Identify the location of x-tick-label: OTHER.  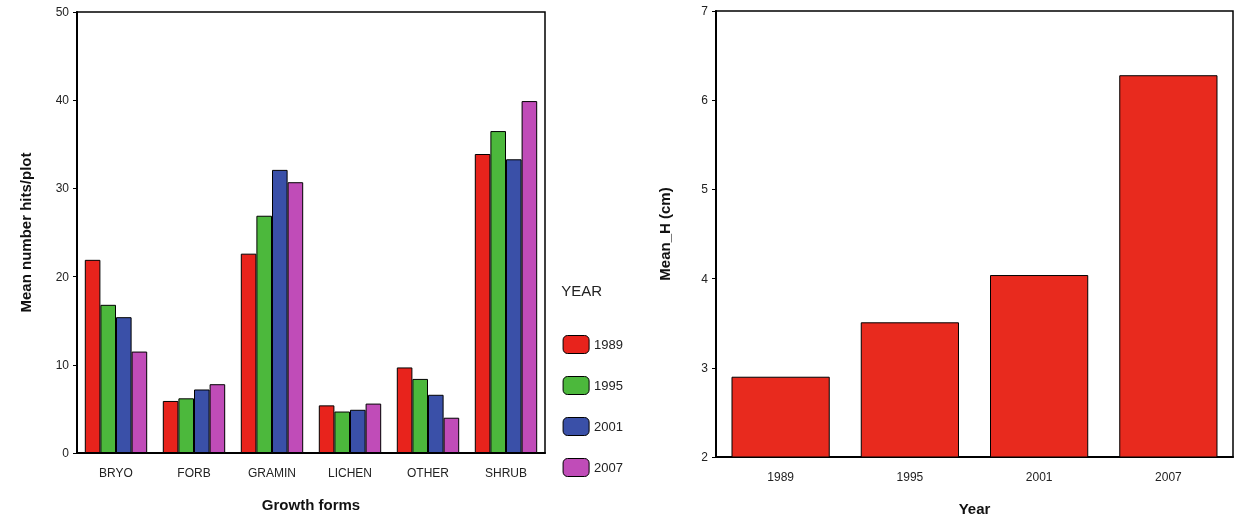
(428, 473).